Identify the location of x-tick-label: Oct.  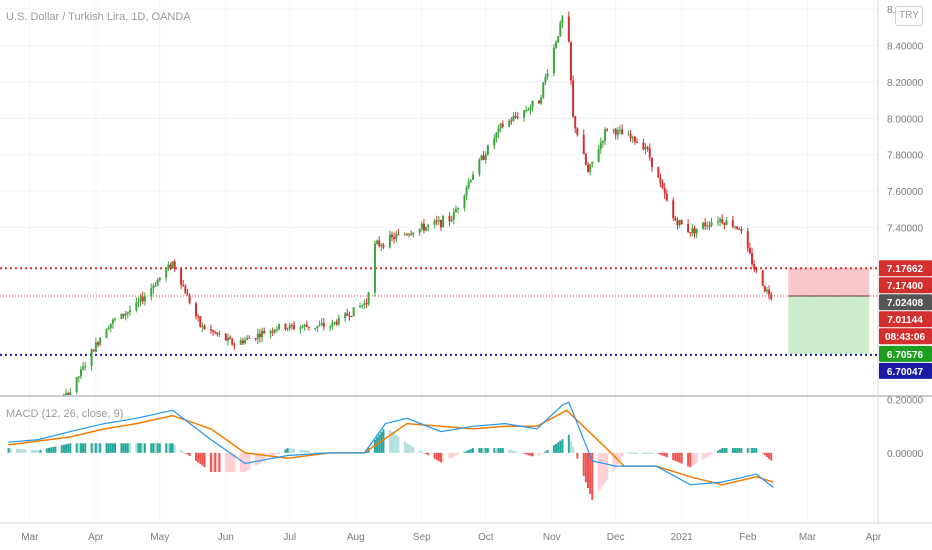
(486, 537).